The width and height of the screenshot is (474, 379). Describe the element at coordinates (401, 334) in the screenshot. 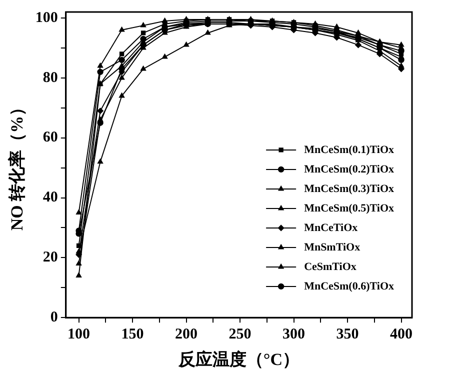

I see `x-tick-label: 400` at that location.